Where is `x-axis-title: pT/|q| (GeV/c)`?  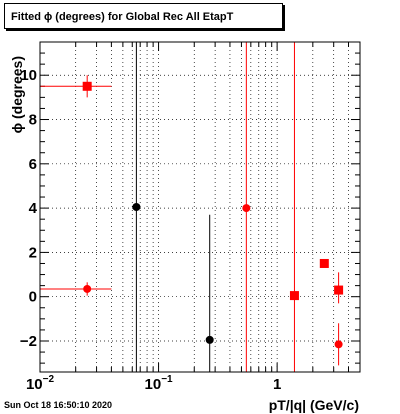 x-axis-title: pT/|q| (GeV/c) is located at coordinates (314, 405).